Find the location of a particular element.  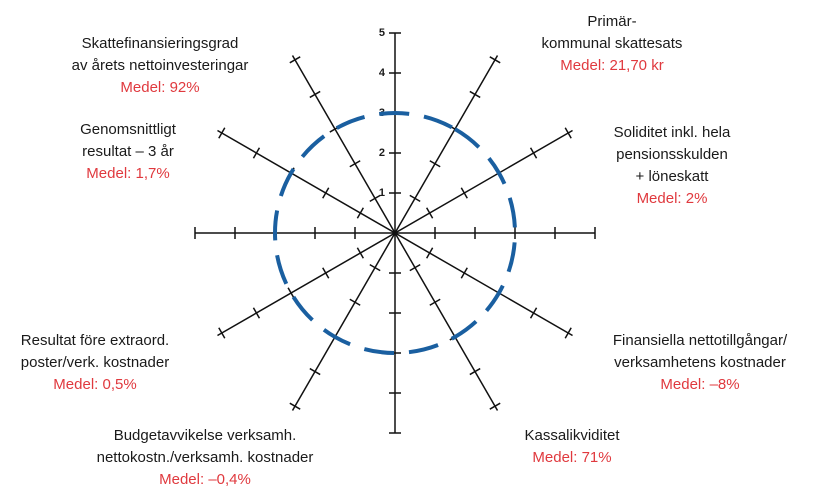

r-tick-label: 5 is located at coordinates (382, 33).